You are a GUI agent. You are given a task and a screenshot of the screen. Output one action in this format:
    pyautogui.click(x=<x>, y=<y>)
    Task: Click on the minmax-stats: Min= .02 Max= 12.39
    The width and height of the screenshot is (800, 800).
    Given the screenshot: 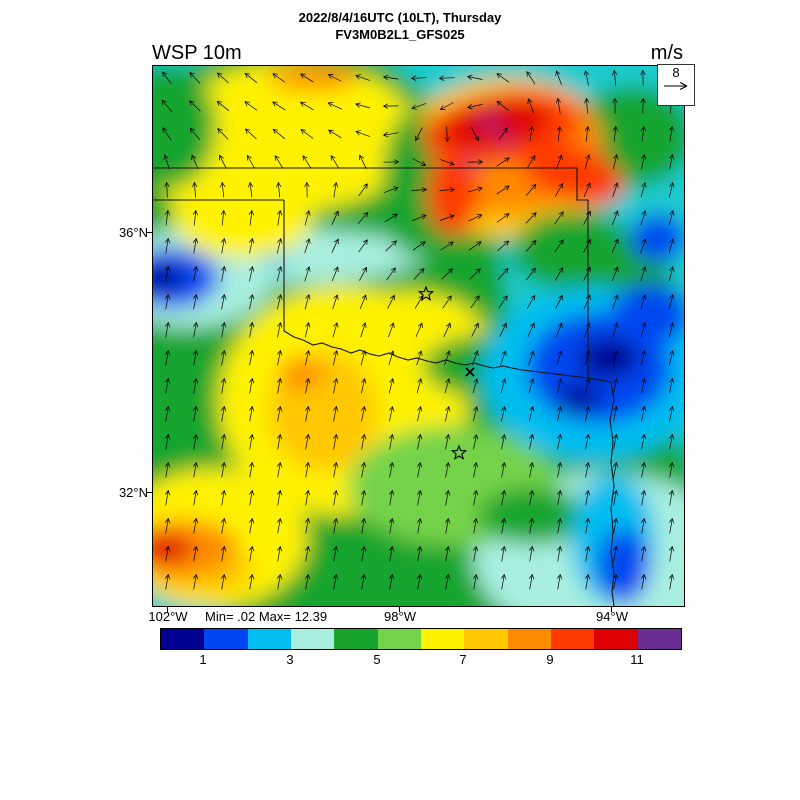 What is the action you would take?
    pyautogui.click(x=266, y=616)
    